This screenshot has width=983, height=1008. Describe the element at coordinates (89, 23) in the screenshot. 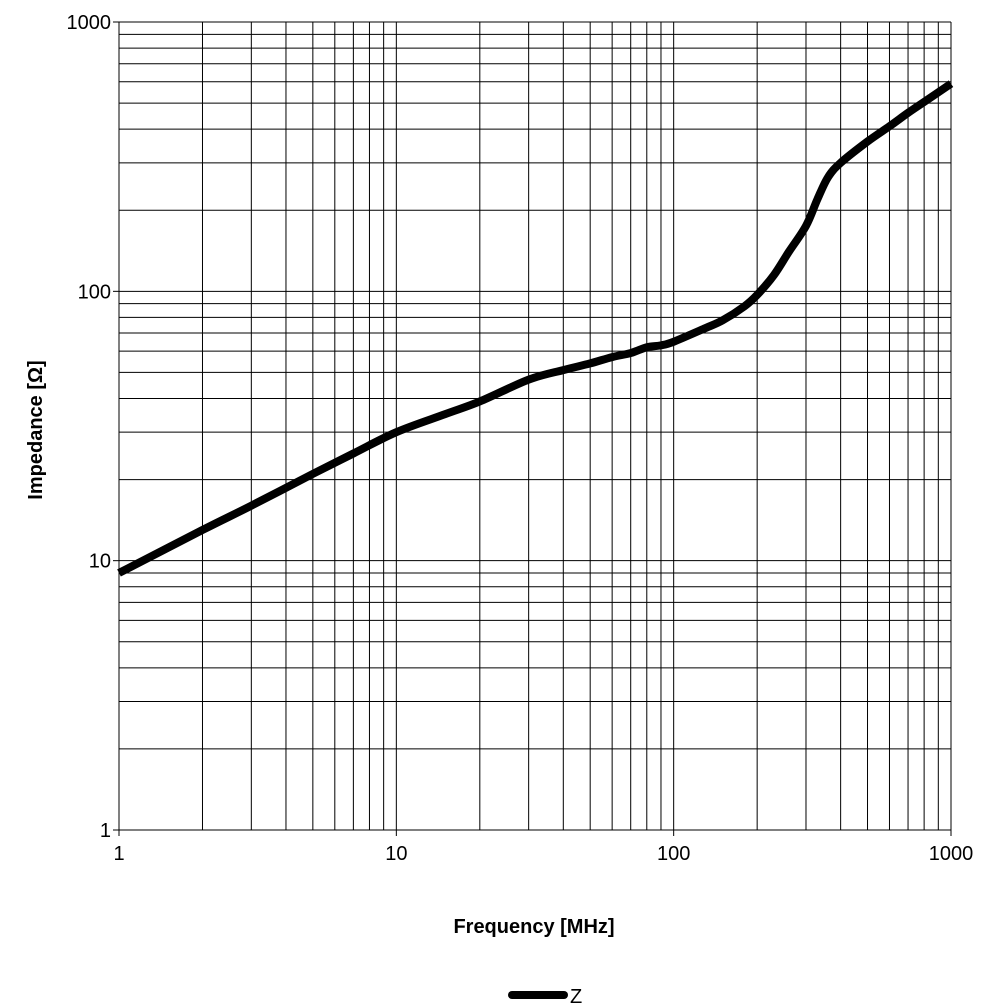

I see `y-tick-label: 1000` at that location.